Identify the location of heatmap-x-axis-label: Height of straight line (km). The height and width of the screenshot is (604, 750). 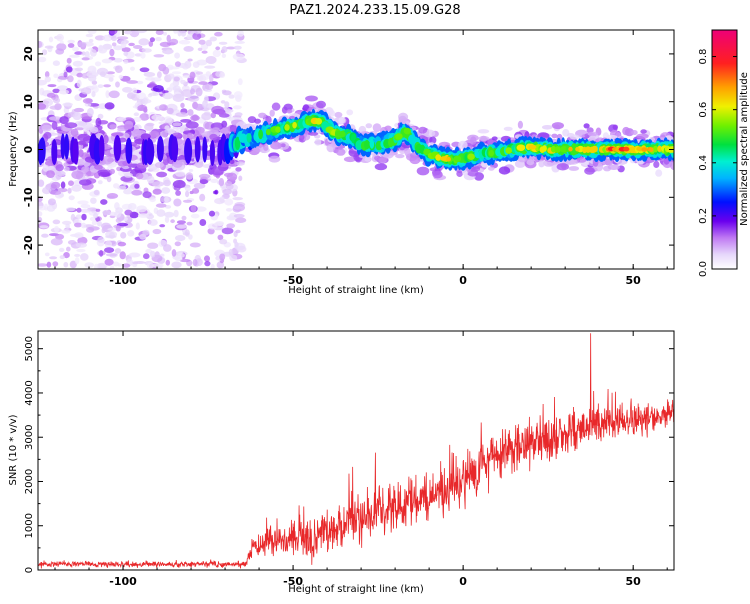
(356, 290).